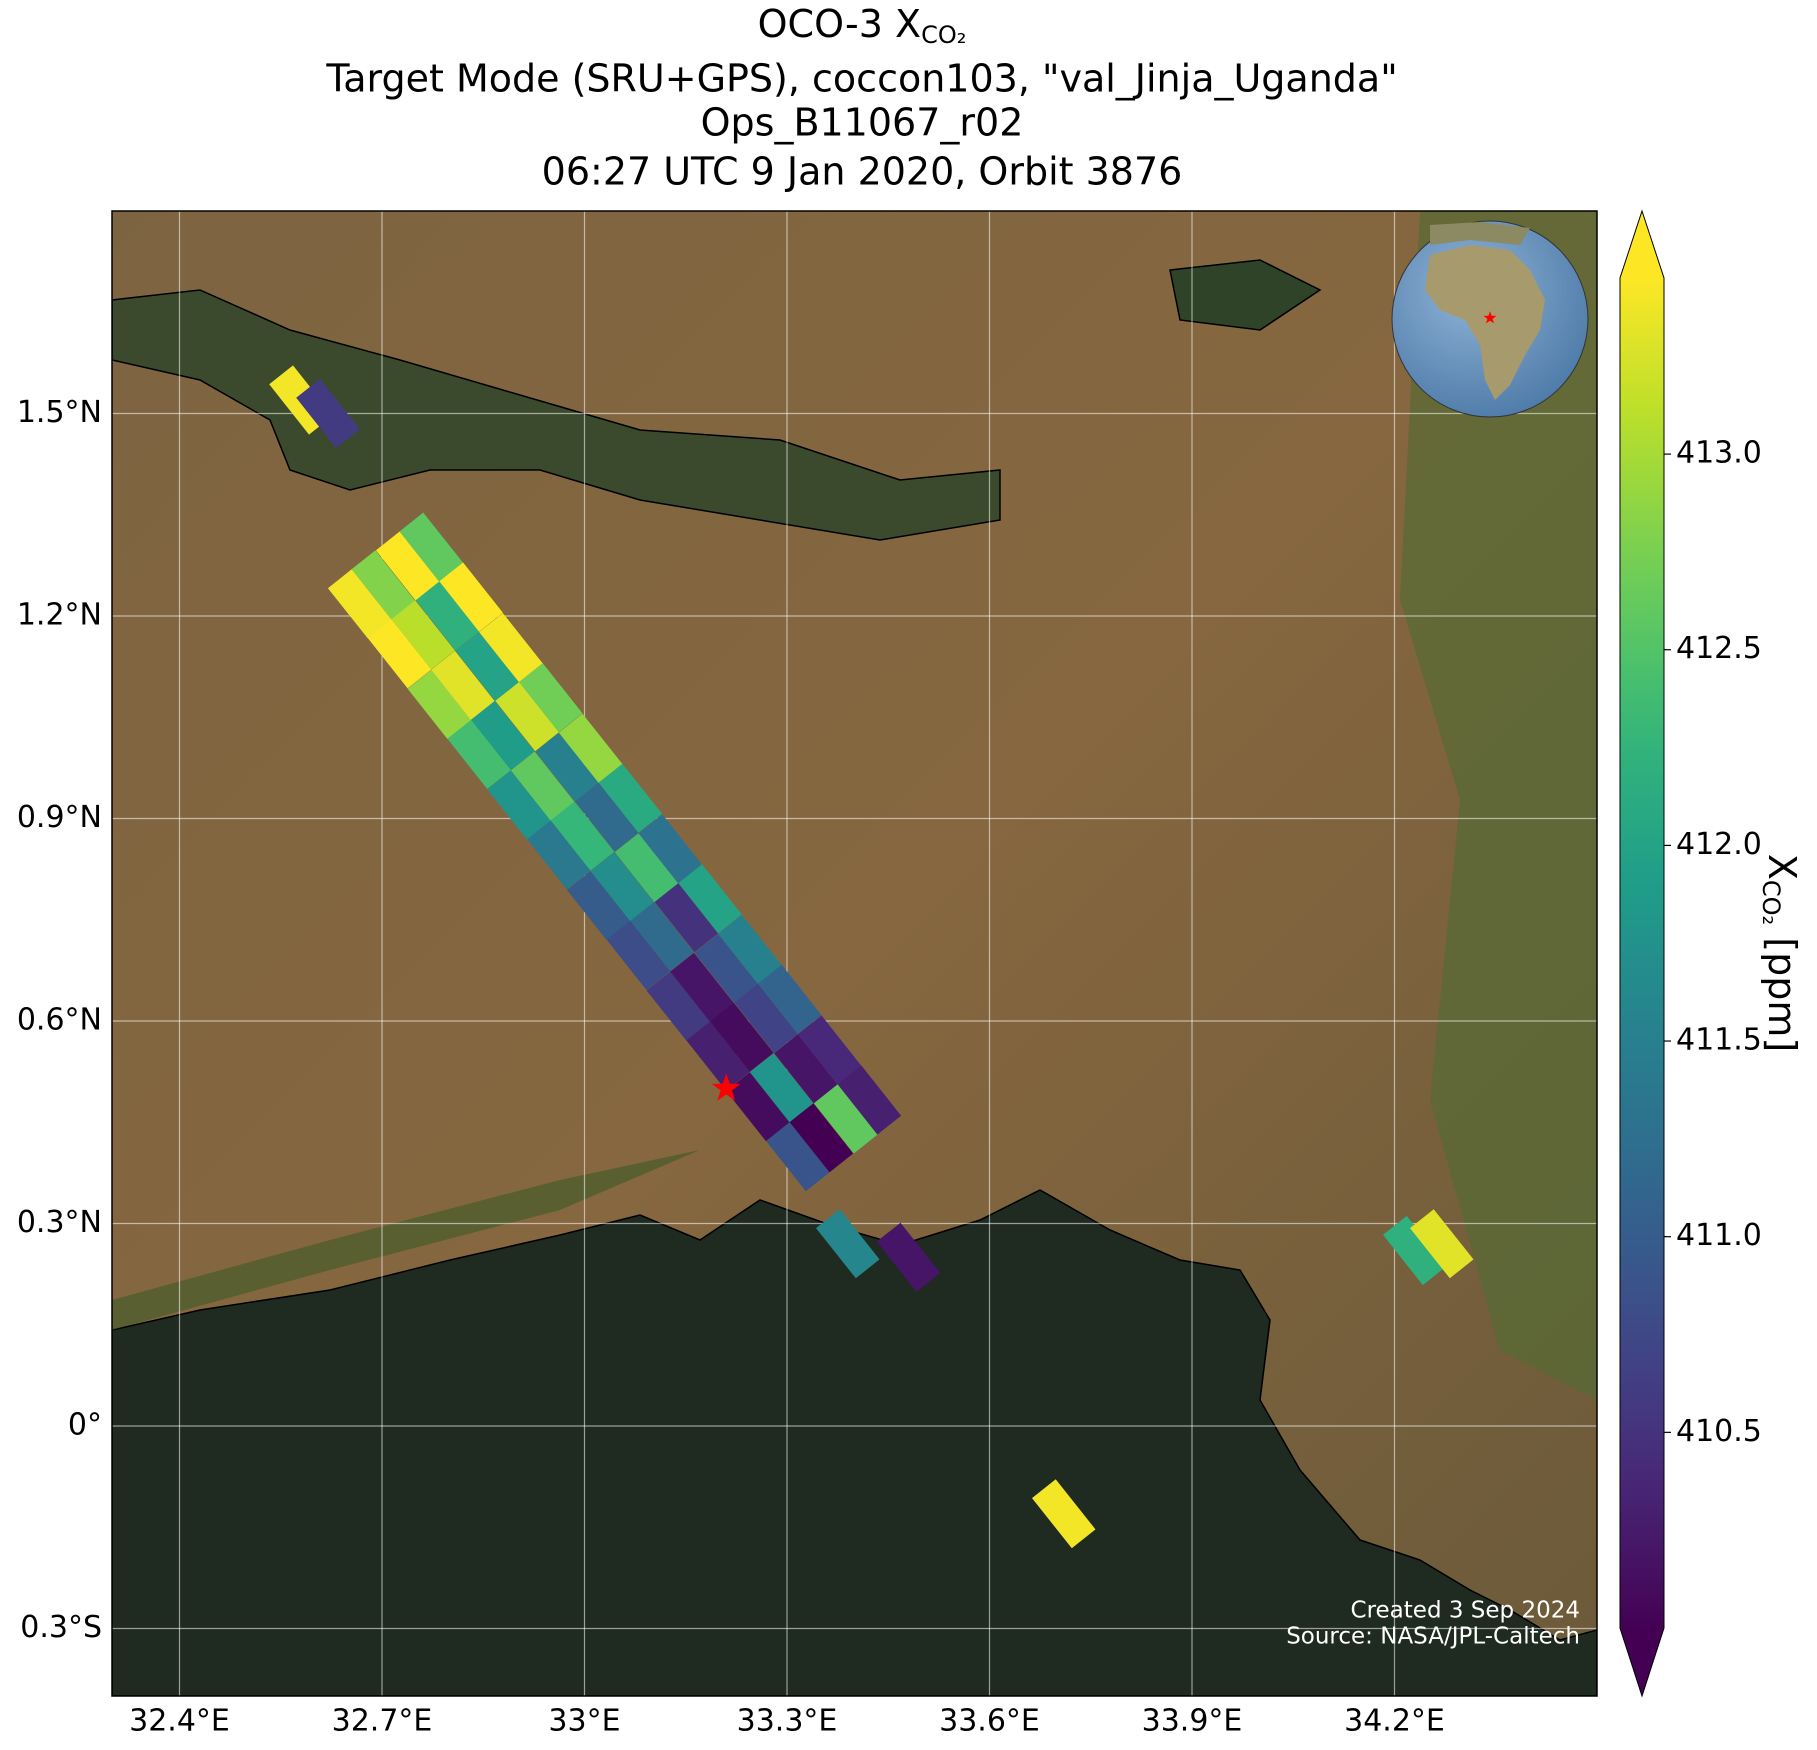  I want to click on x-tick-label: 33.3°E, so click(787, 1721).